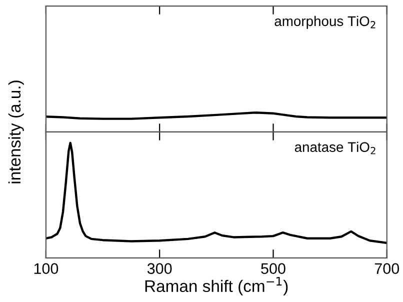  What do you see at coordinates (387, 268) in the screenshot?
I see `x-tick-label: 700` at bounding box center [387, 268].